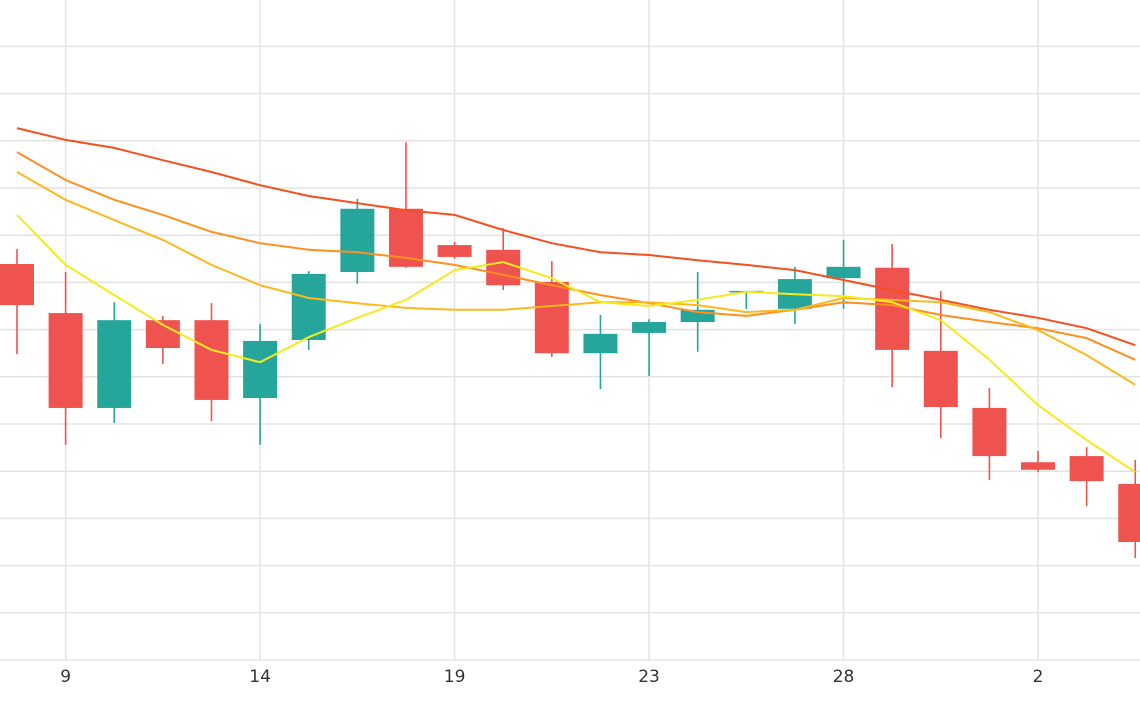 The width and height of the screenshot is (1140, 710). I want to click on x-tick-label: 19, so click(455, 677).